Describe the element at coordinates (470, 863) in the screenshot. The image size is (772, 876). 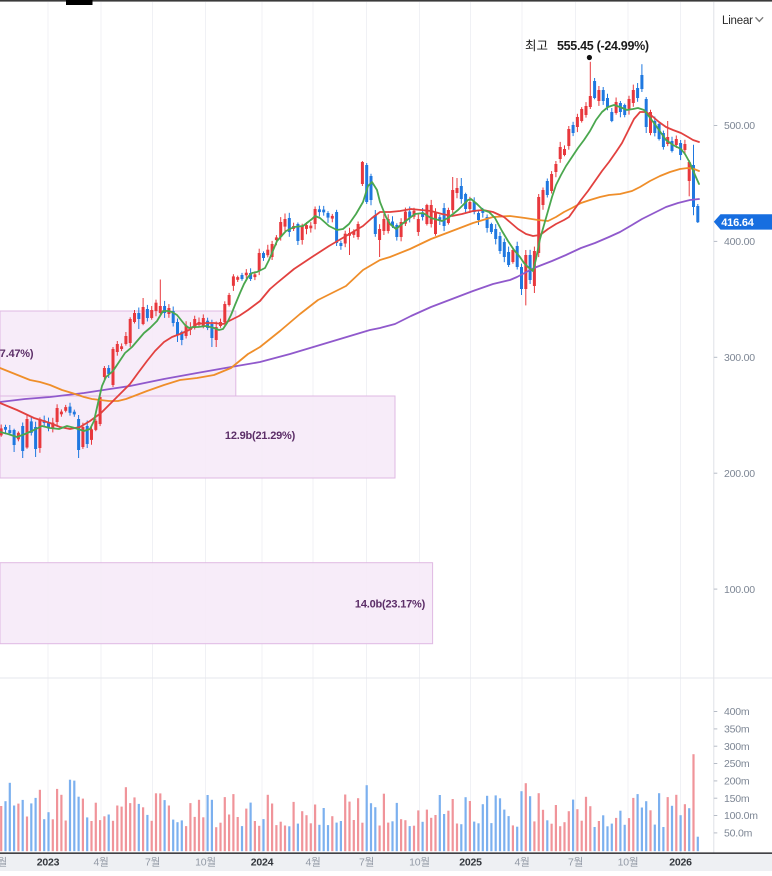
I see `svg-text: 2025` at that location.